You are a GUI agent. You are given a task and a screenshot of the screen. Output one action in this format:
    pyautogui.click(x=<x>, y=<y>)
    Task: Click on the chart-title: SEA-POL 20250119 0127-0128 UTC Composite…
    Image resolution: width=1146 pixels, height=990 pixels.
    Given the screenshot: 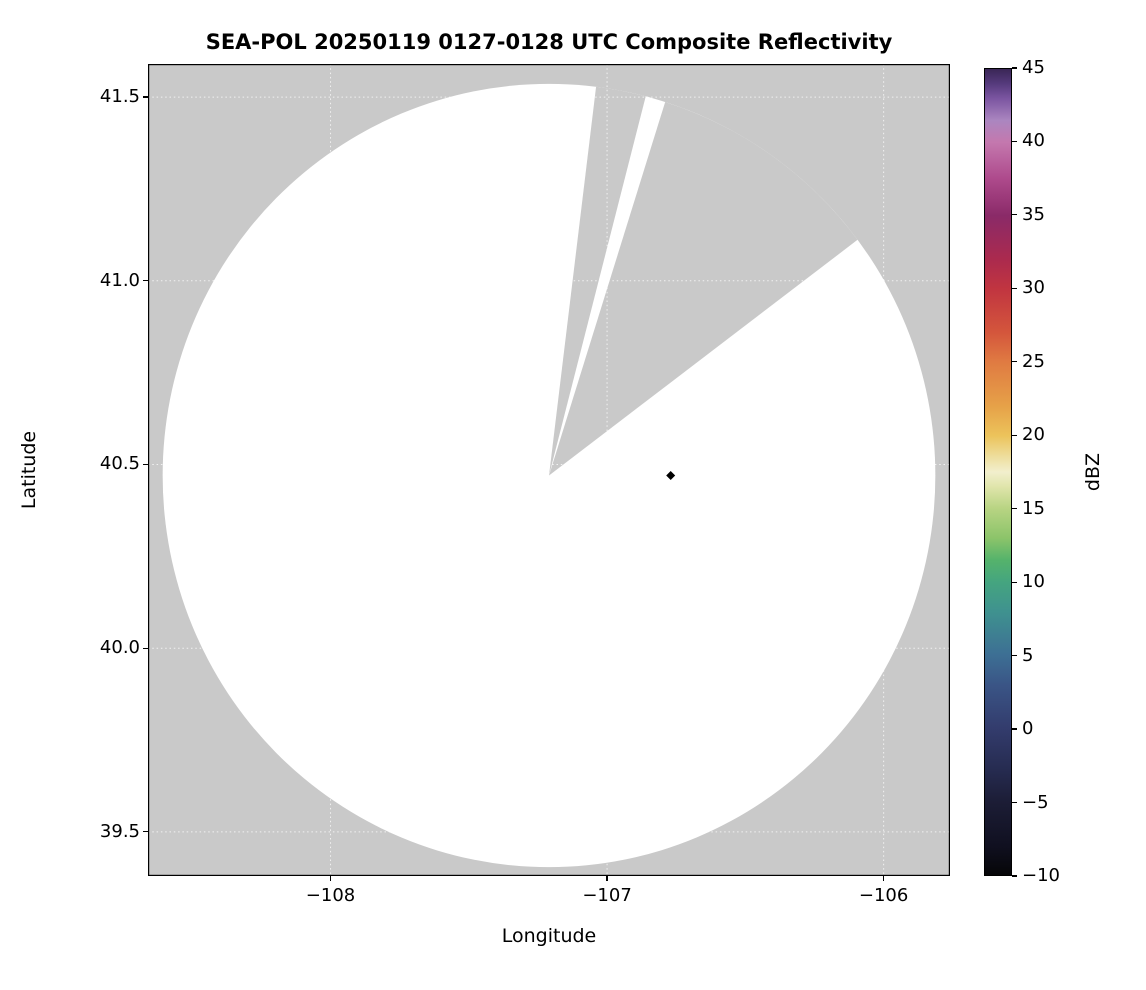 What is the action you would take?
    pyautogui.click(x=549, y=42)
    